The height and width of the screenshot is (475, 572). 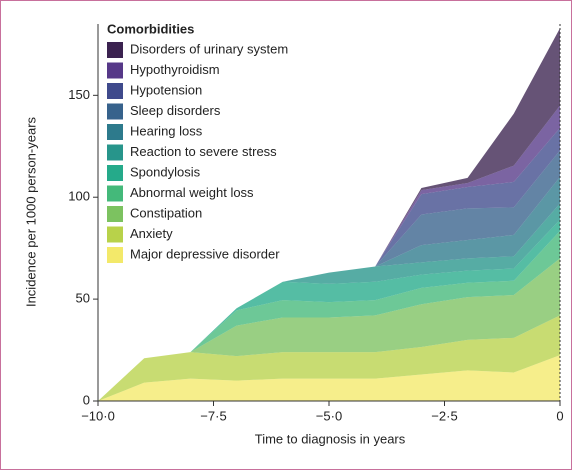 I want to click on y-tick-label: 50, so click(x=83, y=298).